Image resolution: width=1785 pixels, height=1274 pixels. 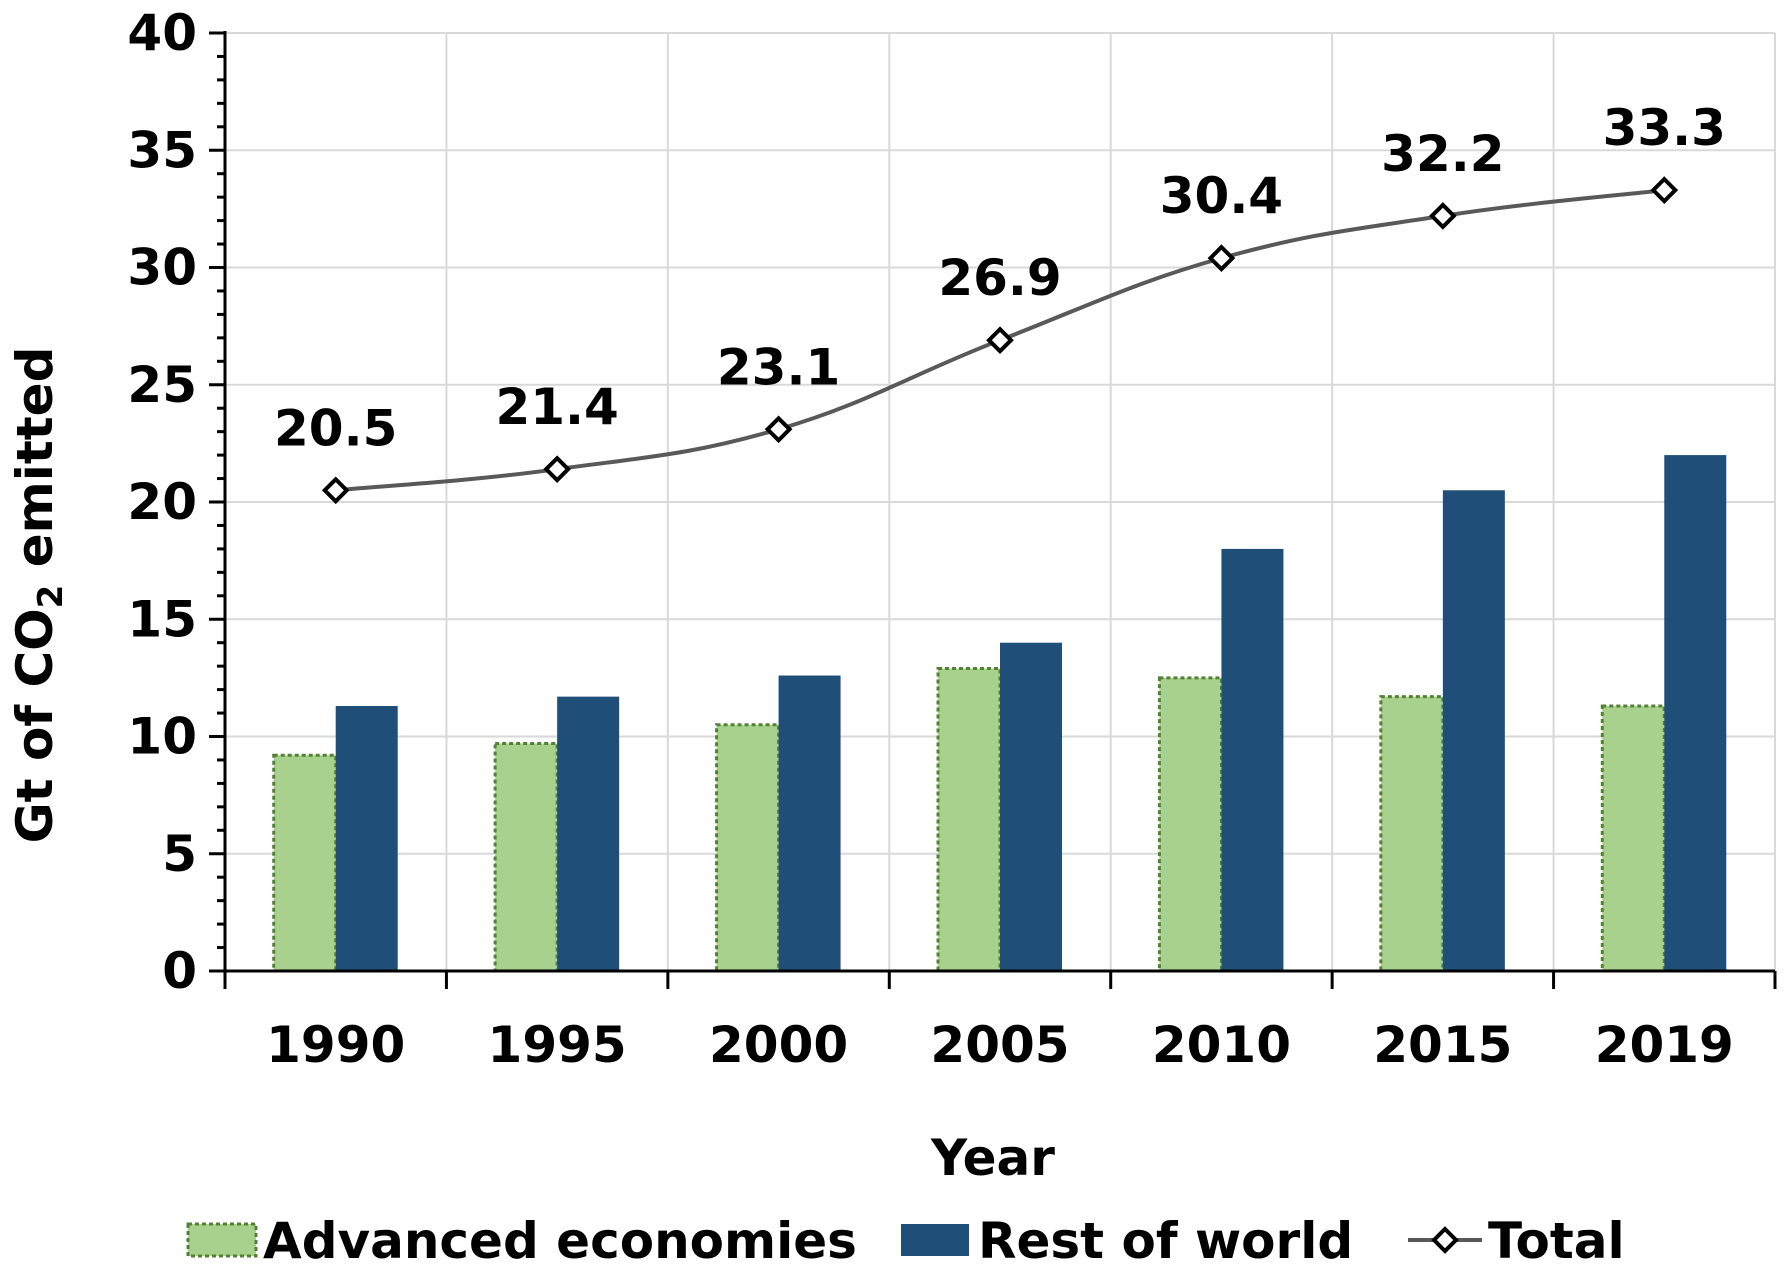 I want to click on total-marker-1995, so click(x=557, y=469).